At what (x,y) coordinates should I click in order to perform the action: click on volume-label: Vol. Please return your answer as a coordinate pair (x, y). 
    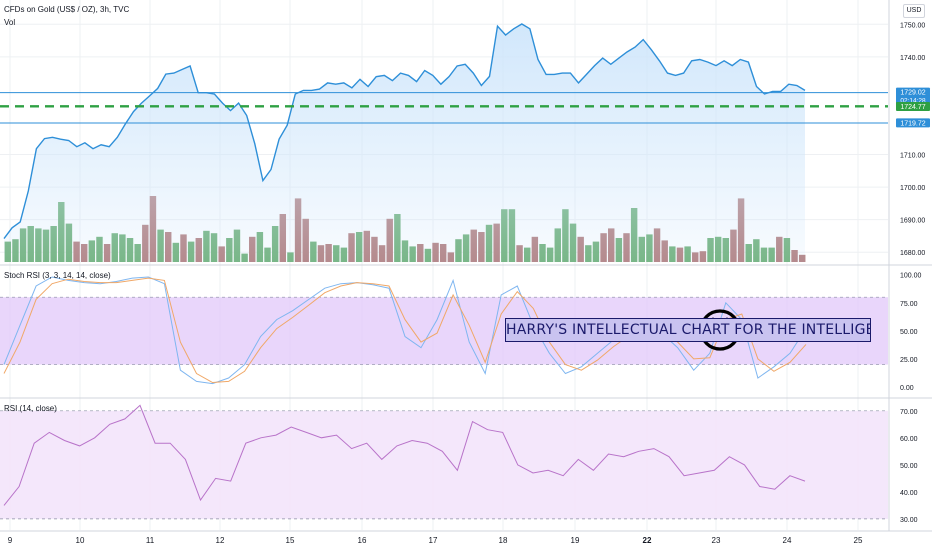
    Looking at the image, I should click on (10, 22).